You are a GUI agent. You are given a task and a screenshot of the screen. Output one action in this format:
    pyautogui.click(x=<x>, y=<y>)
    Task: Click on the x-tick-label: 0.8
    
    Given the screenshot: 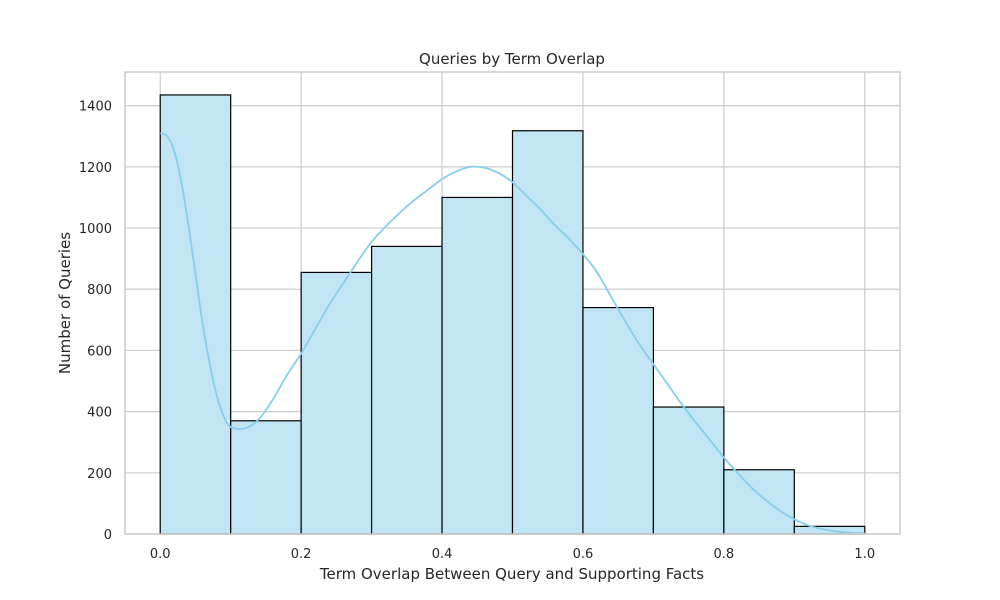 What is the action you would take?
    pyautogui.click(x=724, y=554)
    